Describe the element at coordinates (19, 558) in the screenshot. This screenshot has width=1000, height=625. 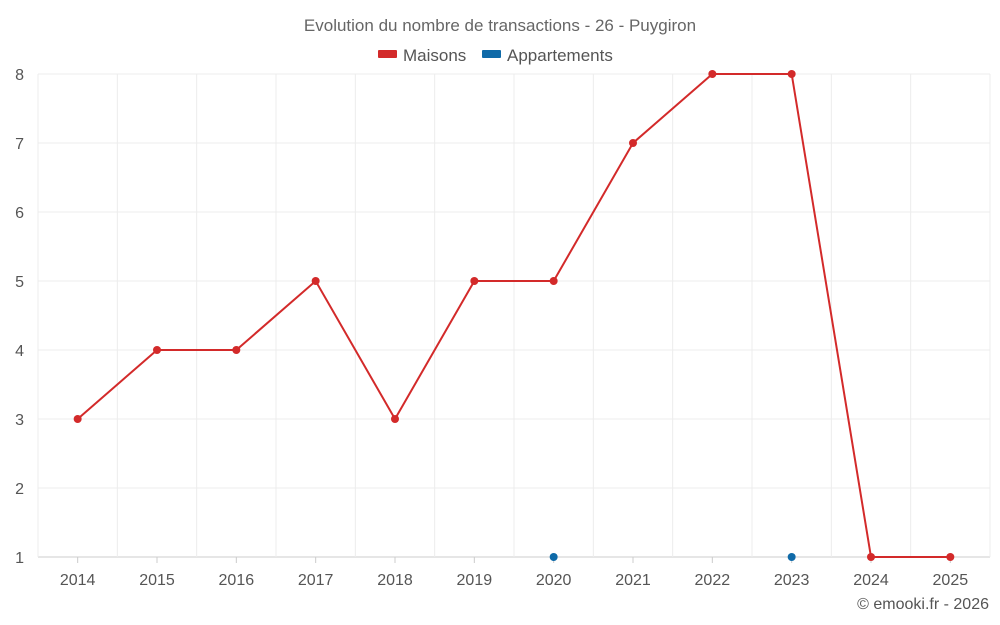
I see `y-tick-label: 1` at that location.